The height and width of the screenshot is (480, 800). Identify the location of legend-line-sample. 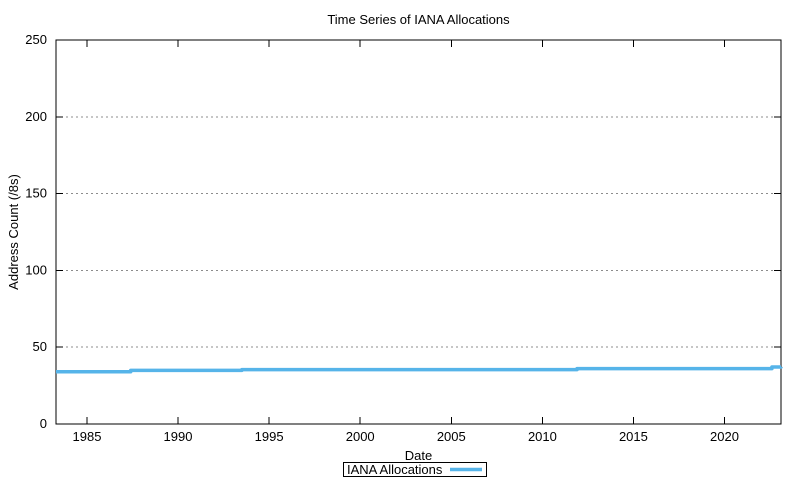
(466, 469).